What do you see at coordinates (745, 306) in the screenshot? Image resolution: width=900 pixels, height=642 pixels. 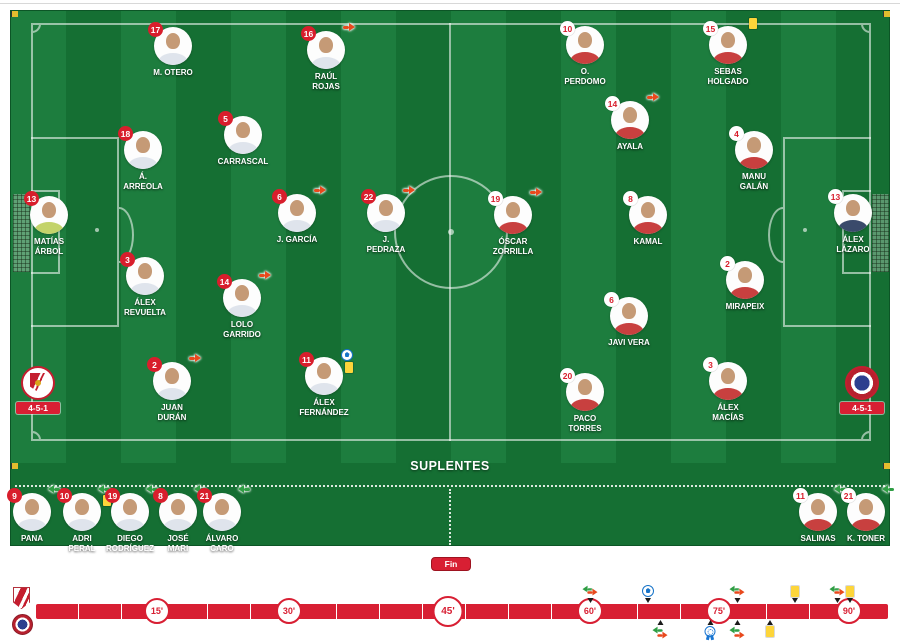 I see `player-name: MIRAPEIX` at bounding box center [745, 306].